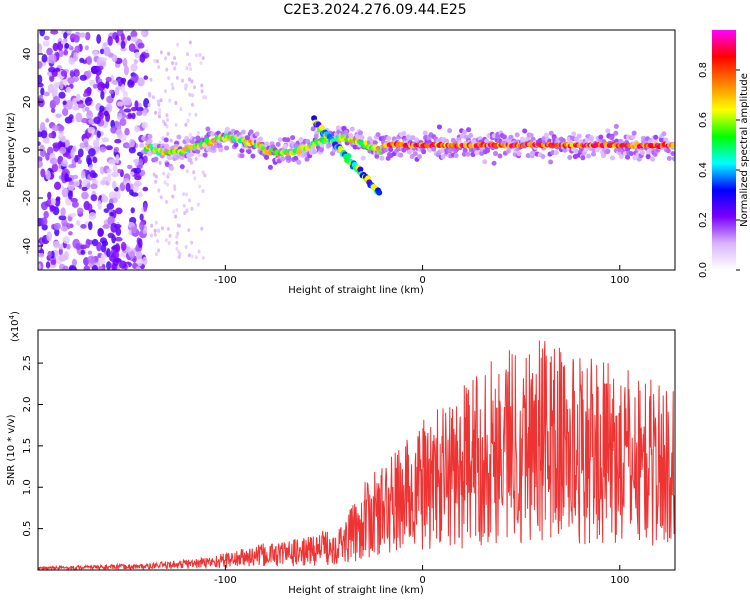 The image size is (750, 600). I want to click on snr-exponent-label: (x104), so click(14, 326).